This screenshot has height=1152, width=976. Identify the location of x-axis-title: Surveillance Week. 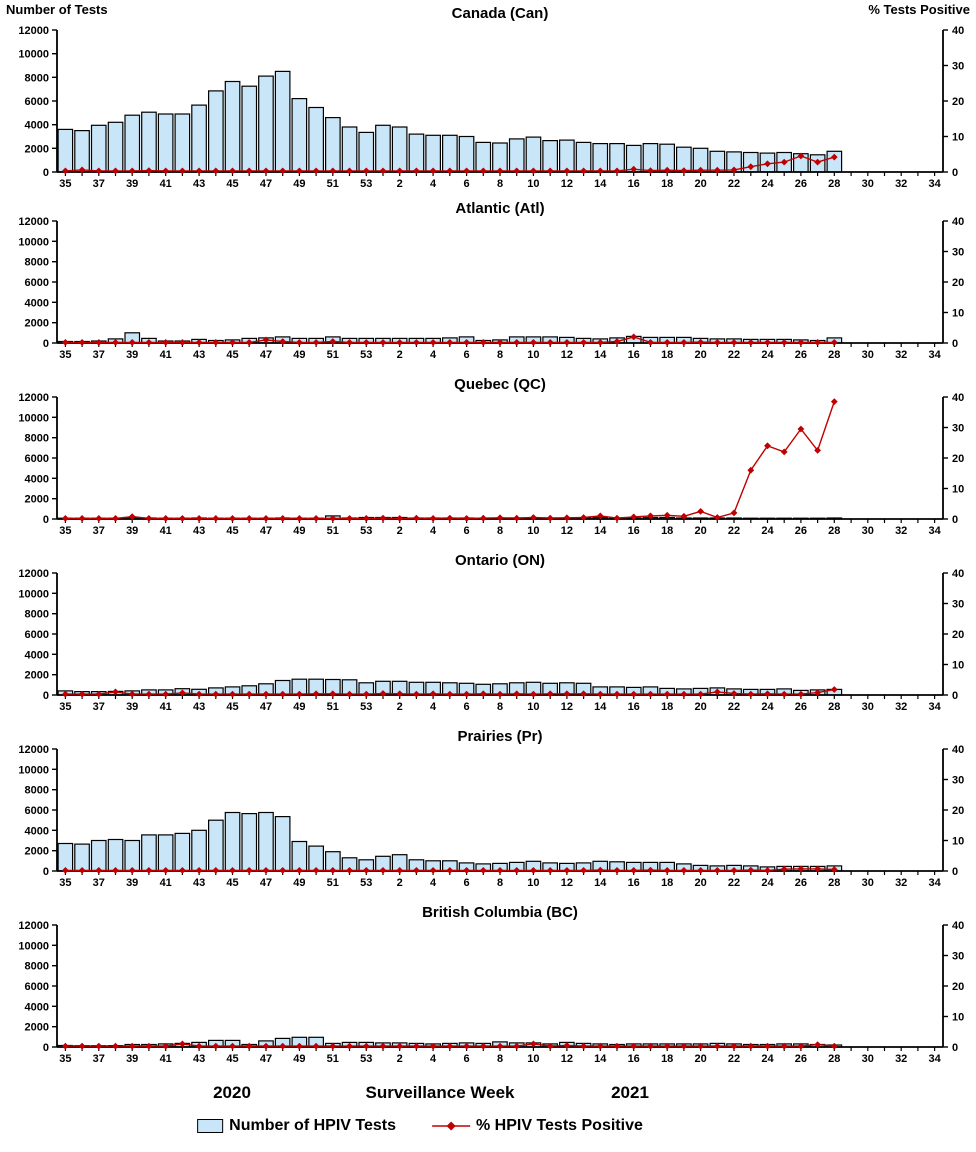
(440, 1092).